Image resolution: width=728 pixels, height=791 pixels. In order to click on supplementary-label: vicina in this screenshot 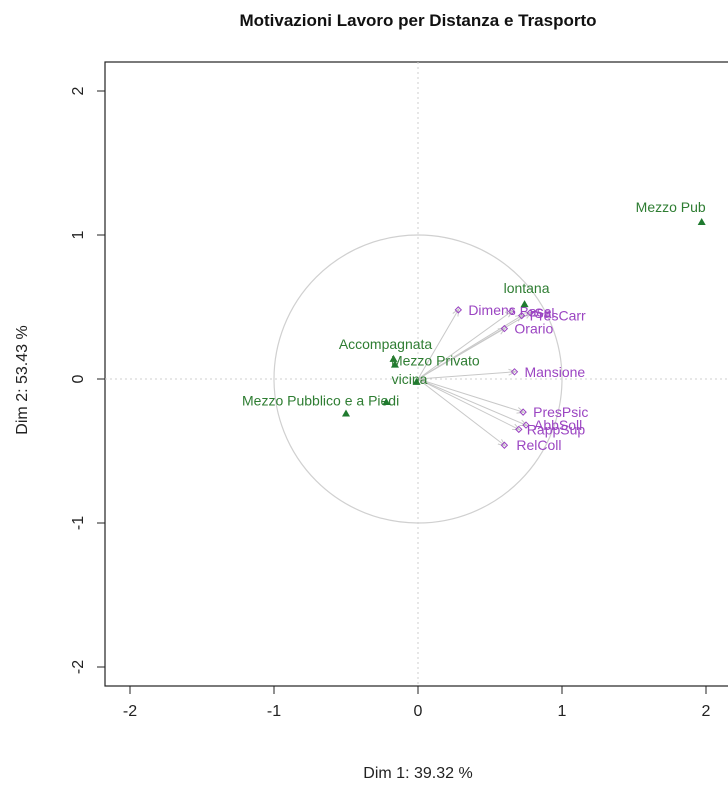, I will do `click(410, 379)`.